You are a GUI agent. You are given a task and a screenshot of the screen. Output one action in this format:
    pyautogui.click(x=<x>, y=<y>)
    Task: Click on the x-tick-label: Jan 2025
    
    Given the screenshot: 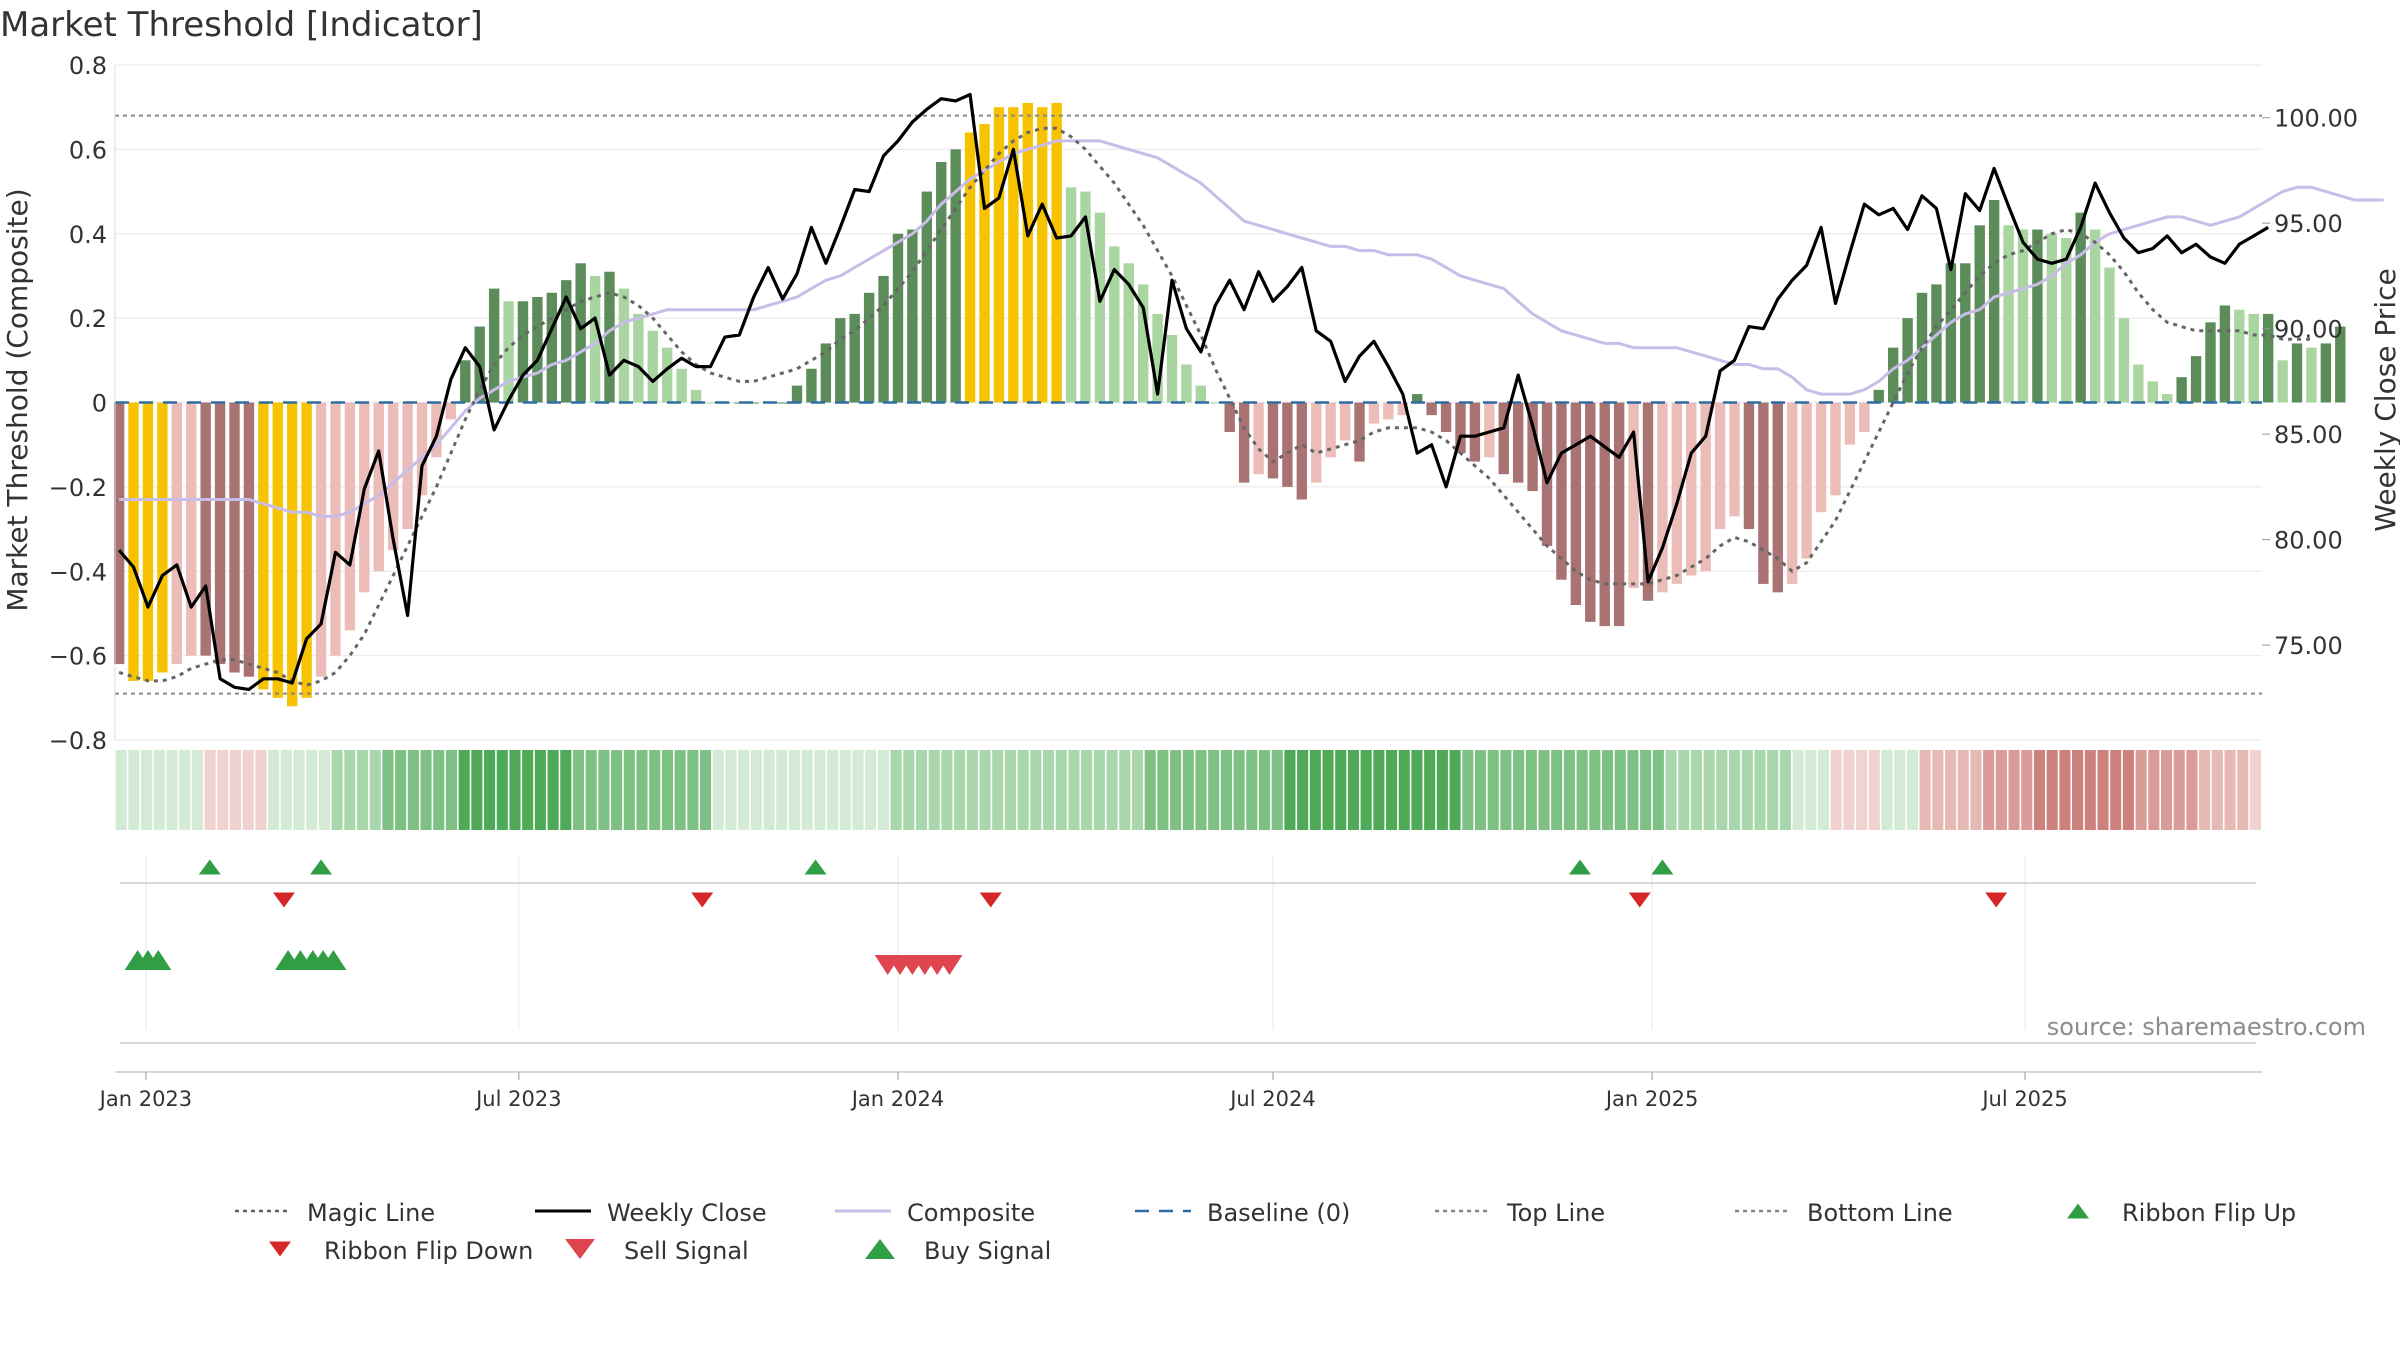 What is the action you would take?
    pyautogui.click(x=1651, y=1099)
    